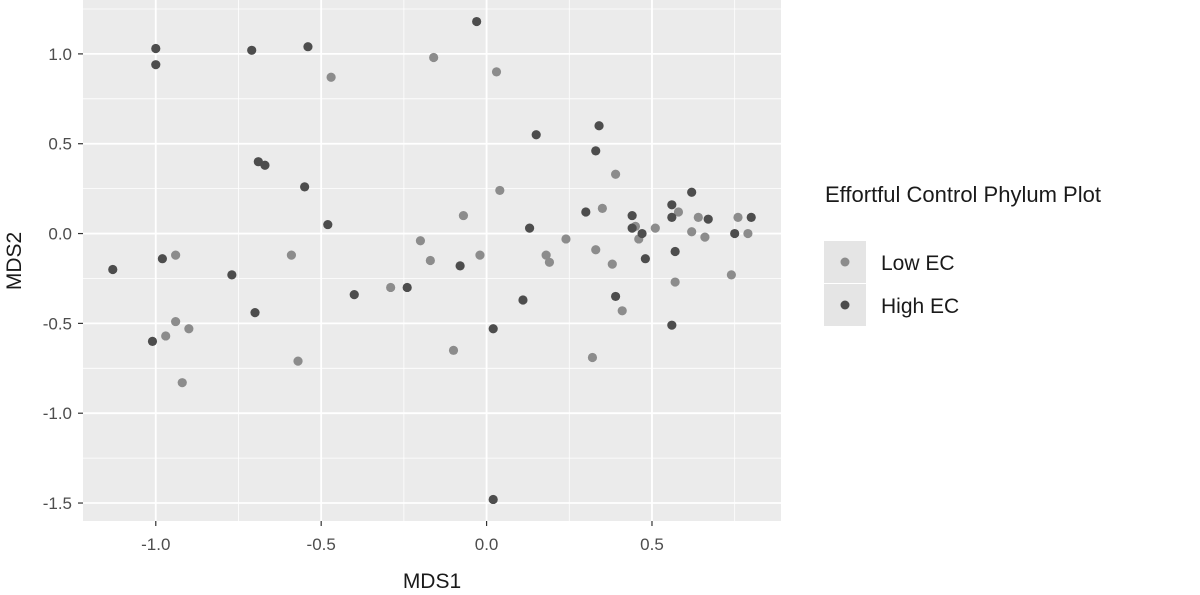 The image size is (1200, 595). What do you see at coordinates (321, 544) in the screenshot?
I see `x-tick-label: -0.5` at bounding box center [321, 544].